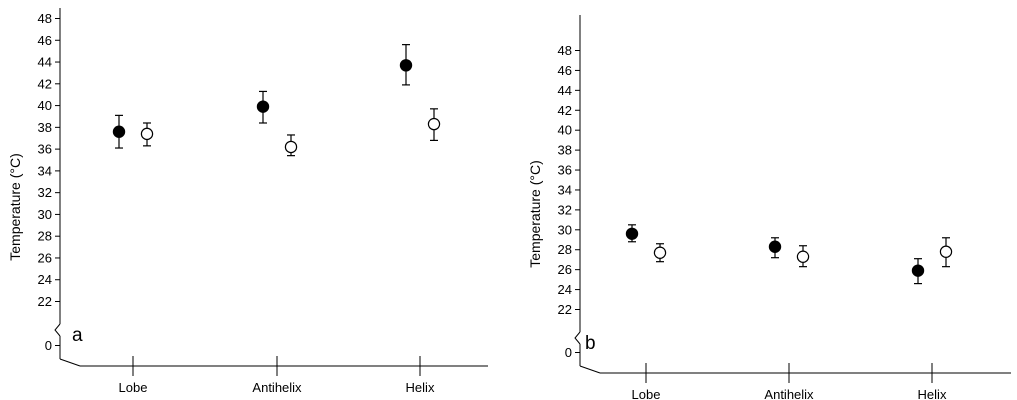 This screenshot has height=400, width=1017. Describe the element at coordinates (590, 343) in the screenshot. I see `panel-letter: b` at that location.